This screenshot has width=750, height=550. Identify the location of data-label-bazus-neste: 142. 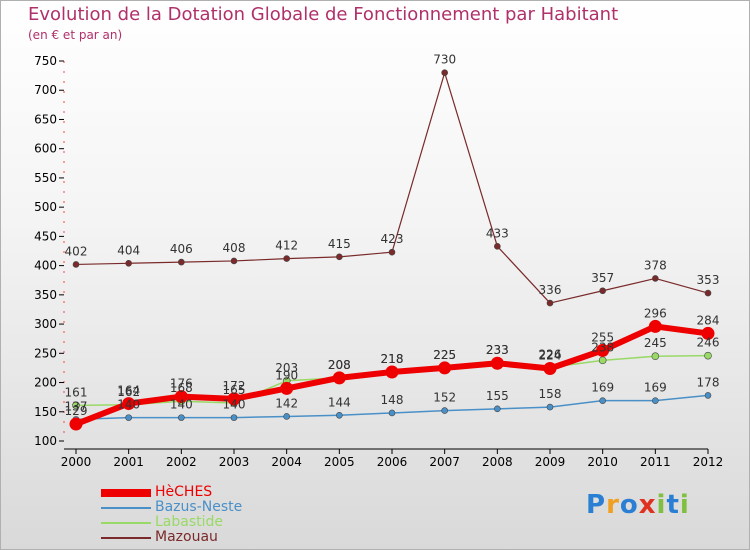
(286, 403).